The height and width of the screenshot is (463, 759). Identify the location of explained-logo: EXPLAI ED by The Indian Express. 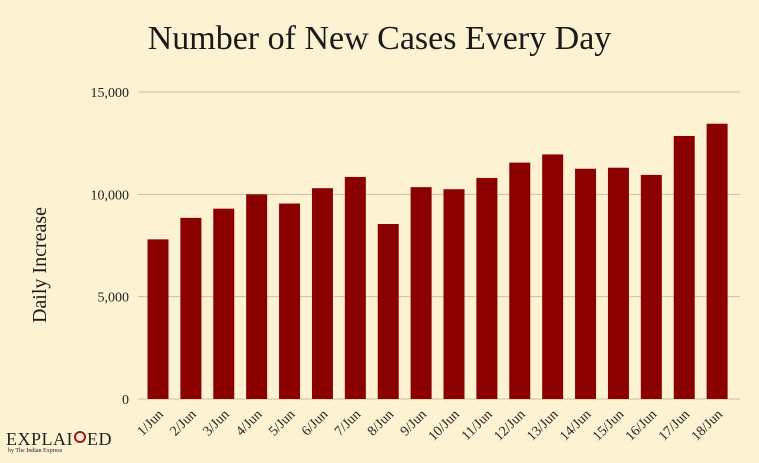
(59, 442).